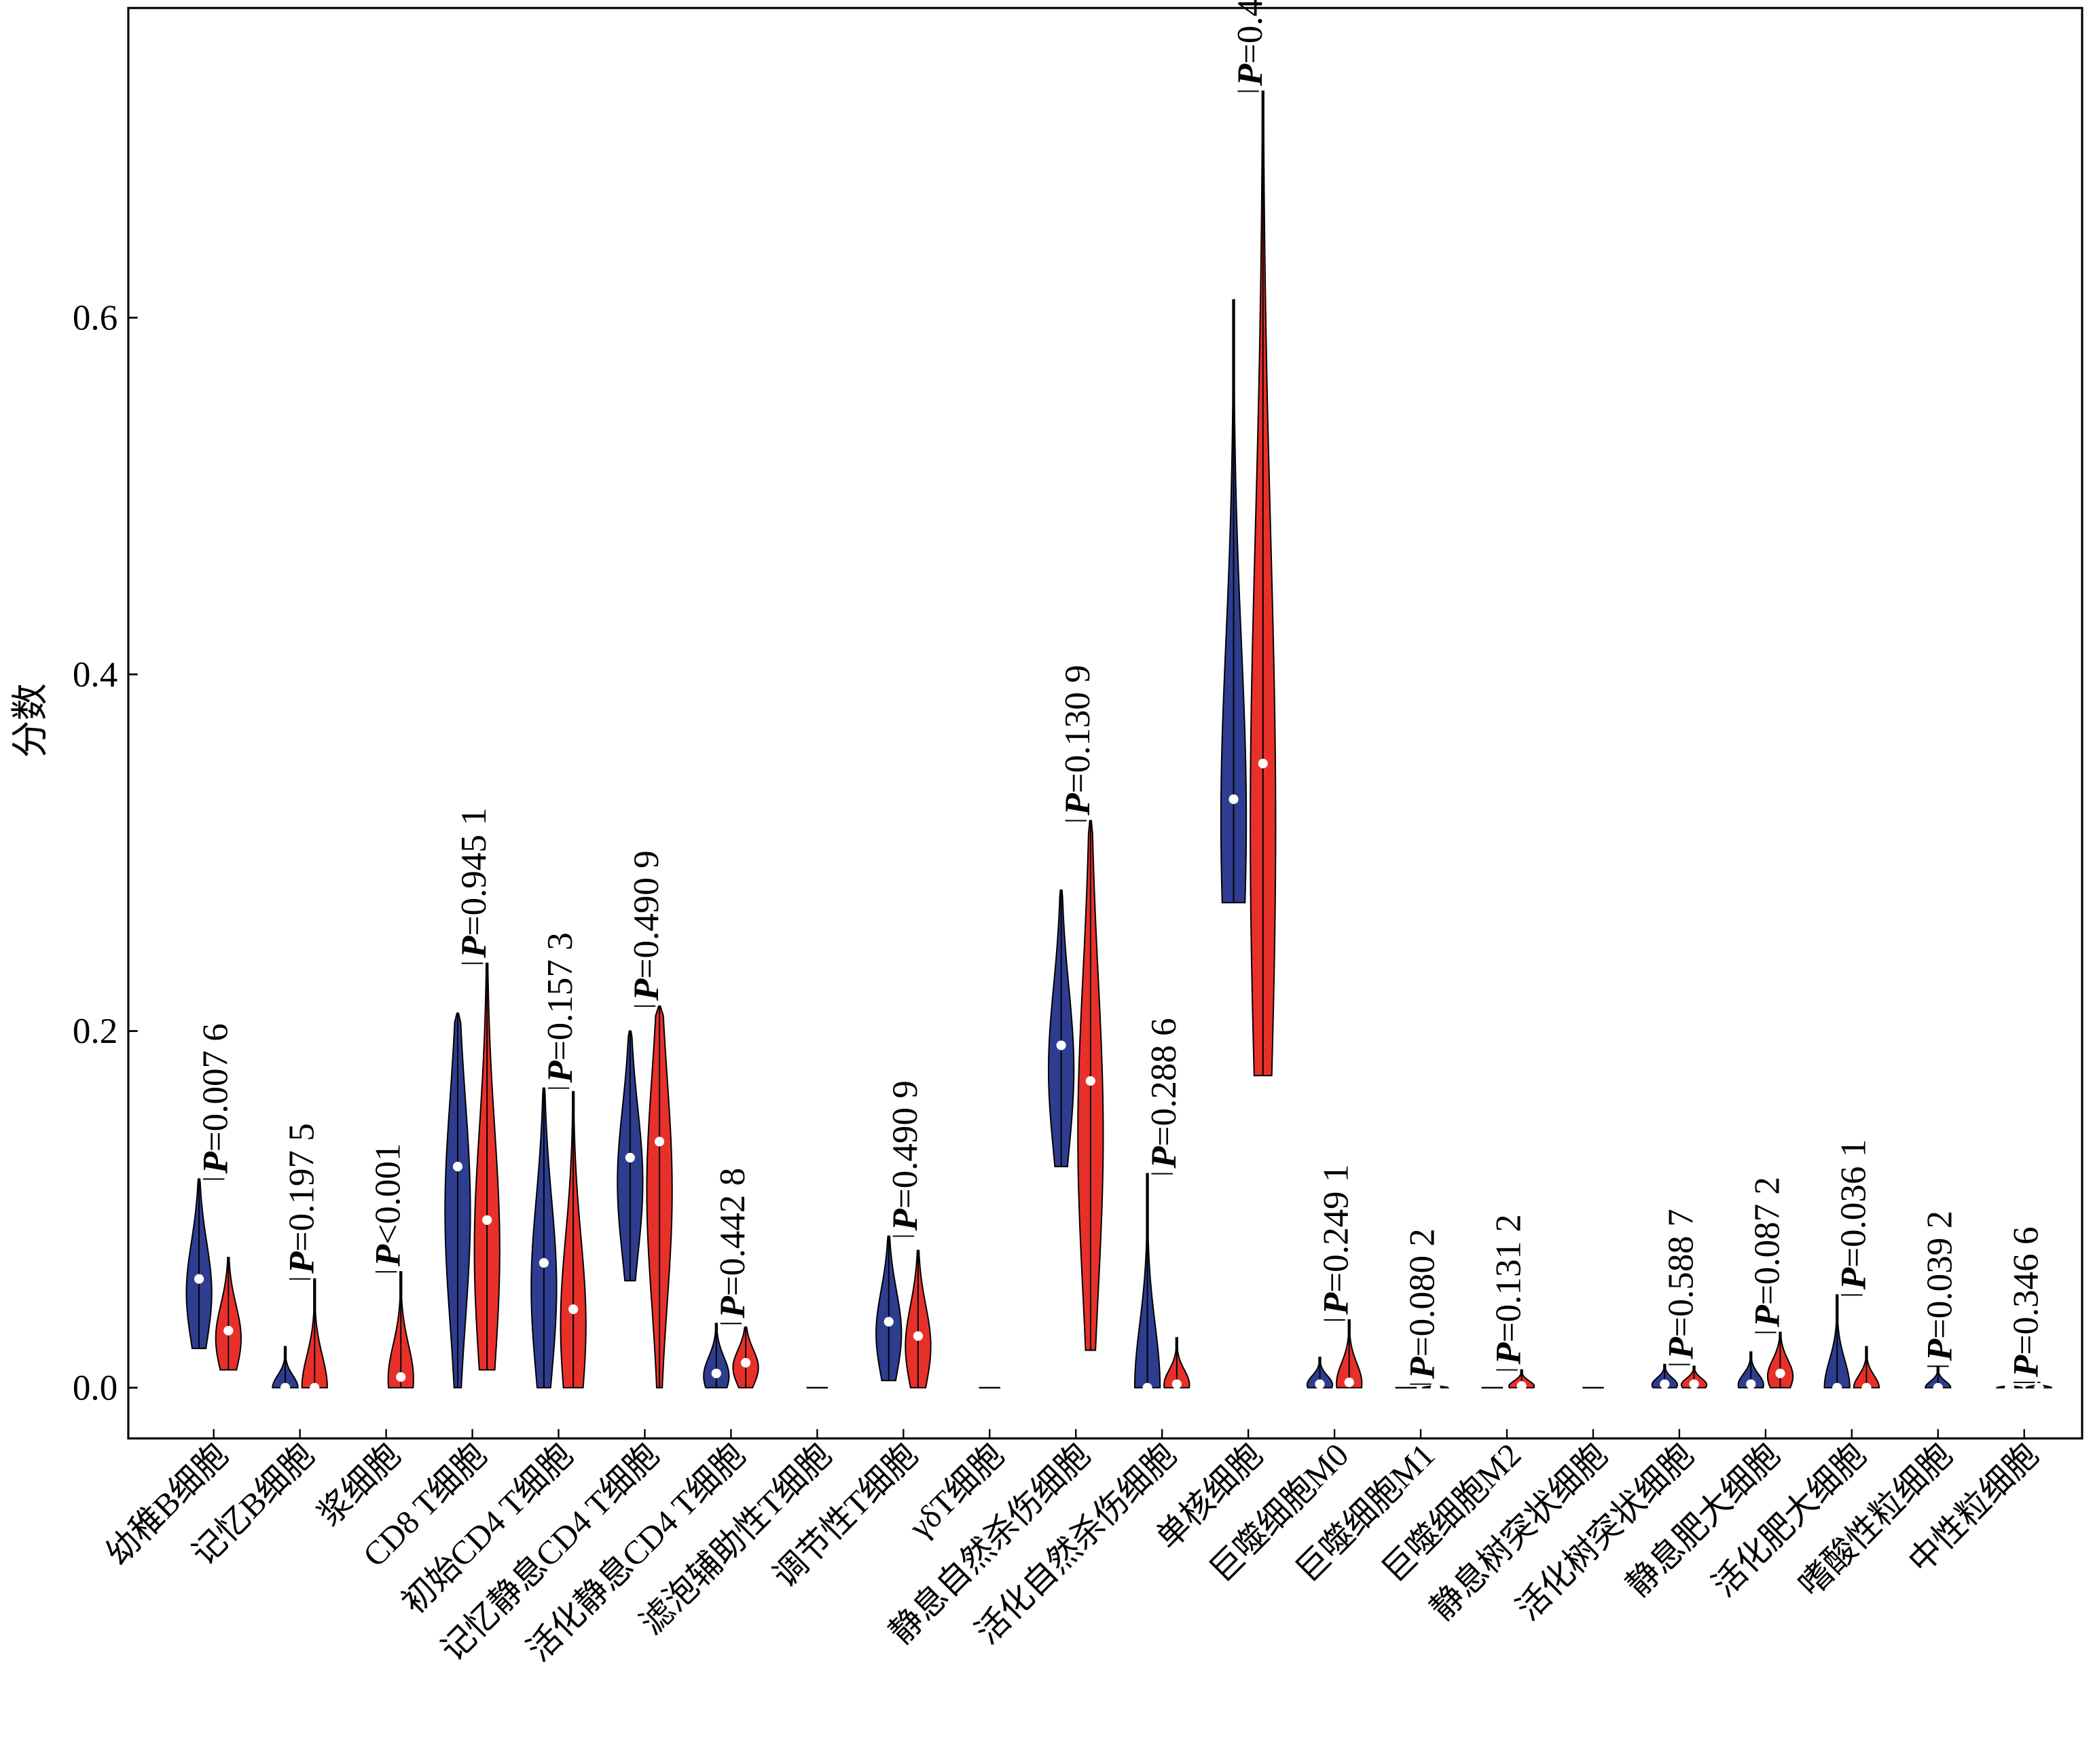 The width and height of the screenshot is (2093, 1764). Describe the element at coordinates (1768, 1252) in the screenshot. I see `p-value-label: P=0.087 2` at that location.